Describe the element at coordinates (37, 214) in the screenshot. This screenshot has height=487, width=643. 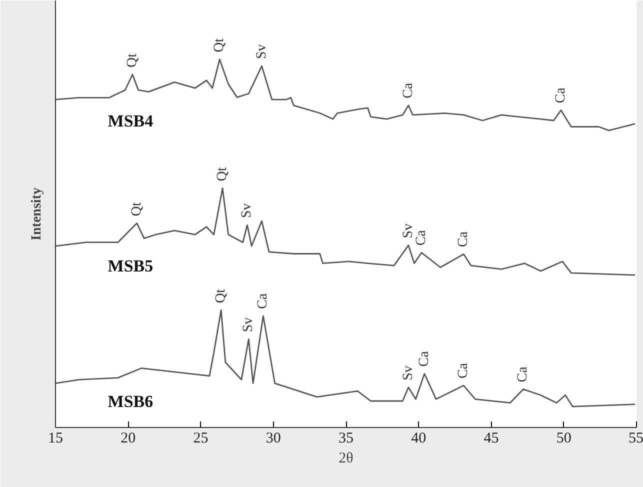
I see `y-axis-title: Intensity` at that location.